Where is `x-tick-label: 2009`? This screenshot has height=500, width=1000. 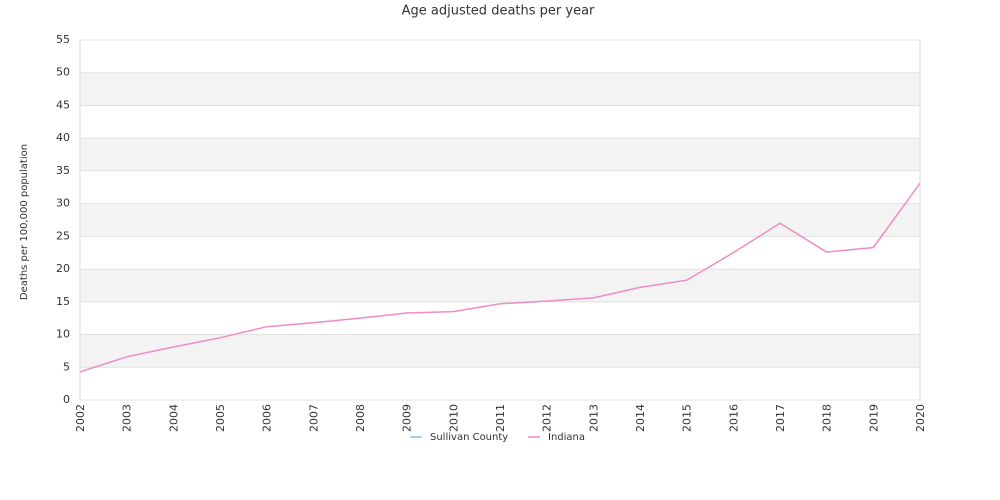
x-tick-label: 2009 is located at coordinates (407, 418).